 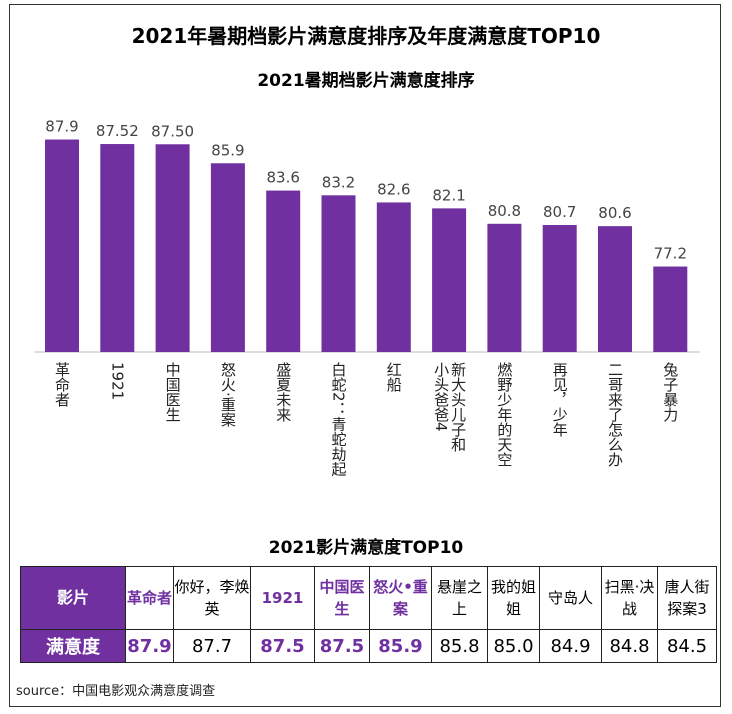 What do you see at coordinates (513, 646) in the screenshot?
I see `score-cell: 85.0` at bounding box center [513, 646].